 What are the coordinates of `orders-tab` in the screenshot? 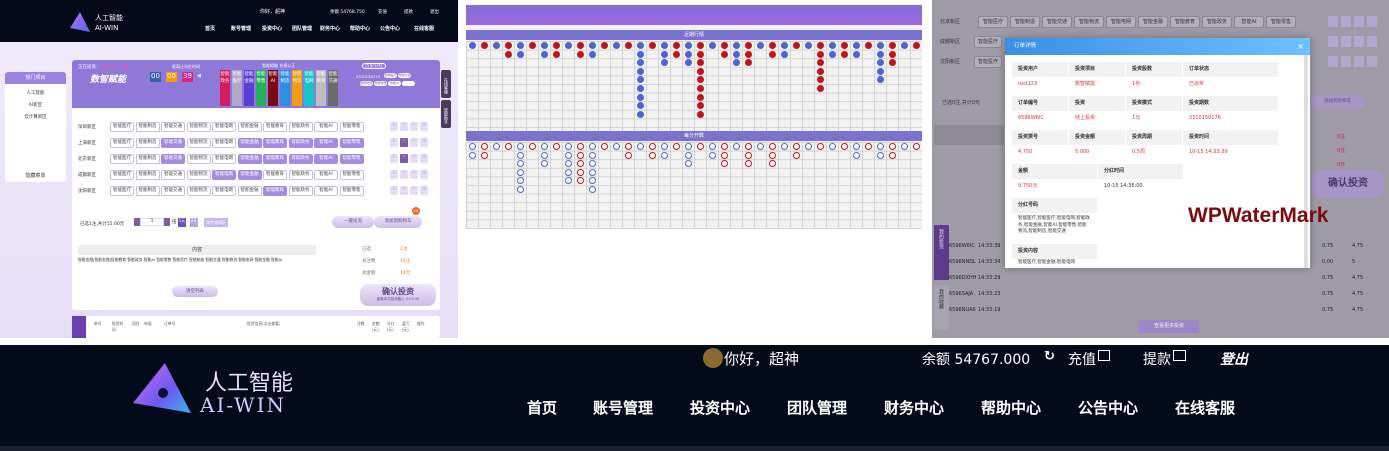 It's located at (79, 327).